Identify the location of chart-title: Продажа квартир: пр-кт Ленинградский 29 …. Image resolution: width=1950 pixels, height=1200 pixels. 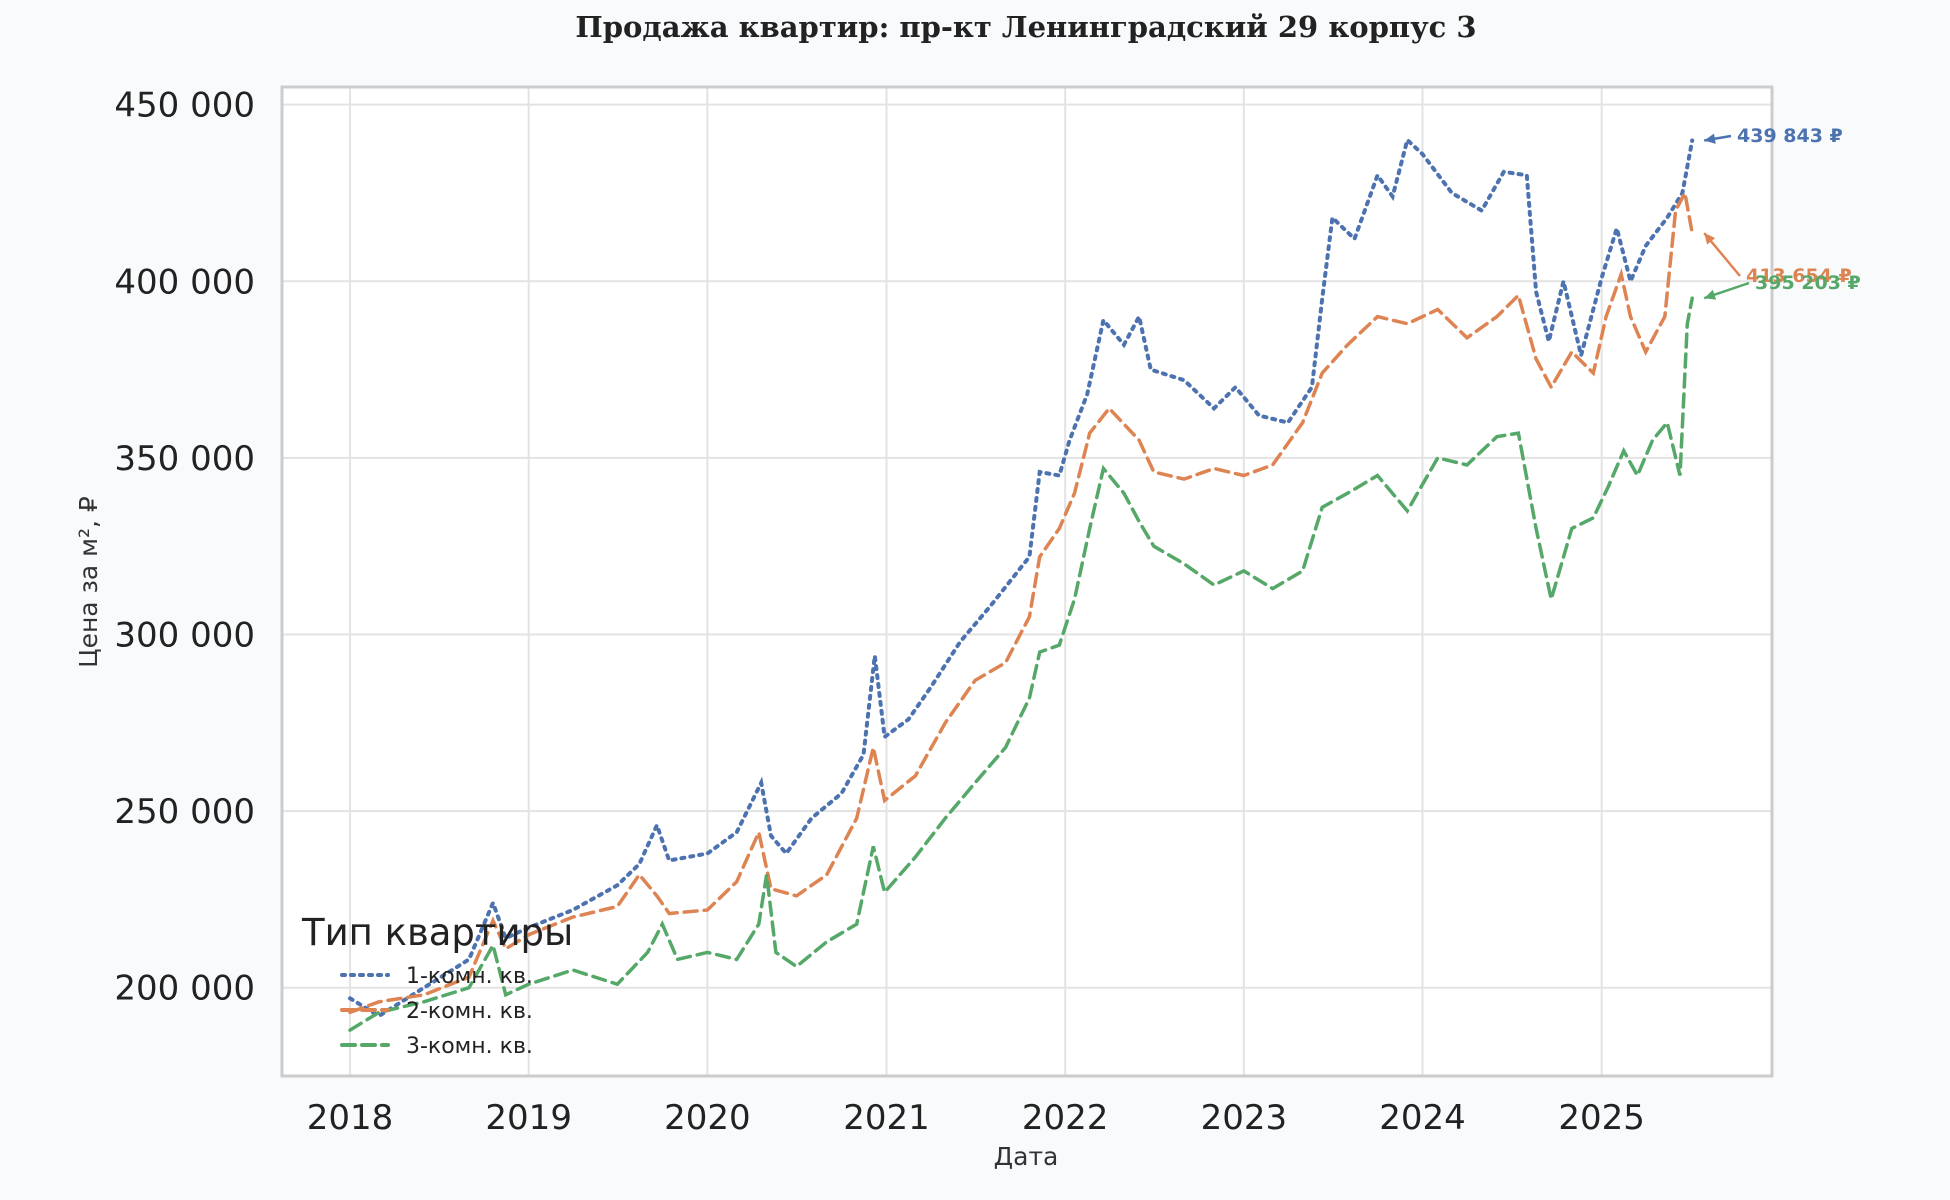
(1025, 27).